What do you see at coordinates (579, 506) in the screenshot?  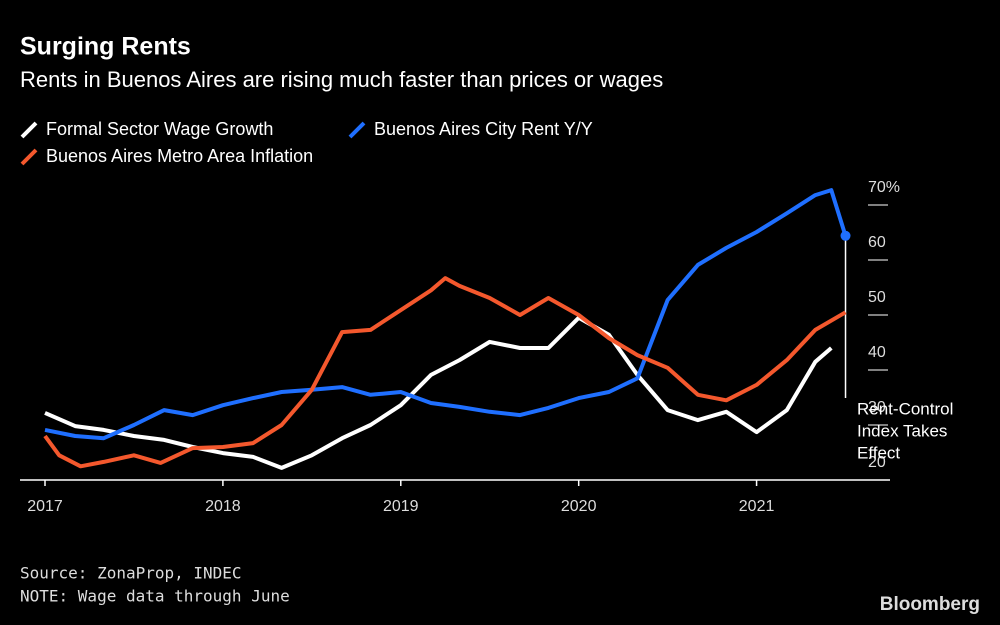 I see `x-tick-label: 2020` at bounding box center [579, 506].